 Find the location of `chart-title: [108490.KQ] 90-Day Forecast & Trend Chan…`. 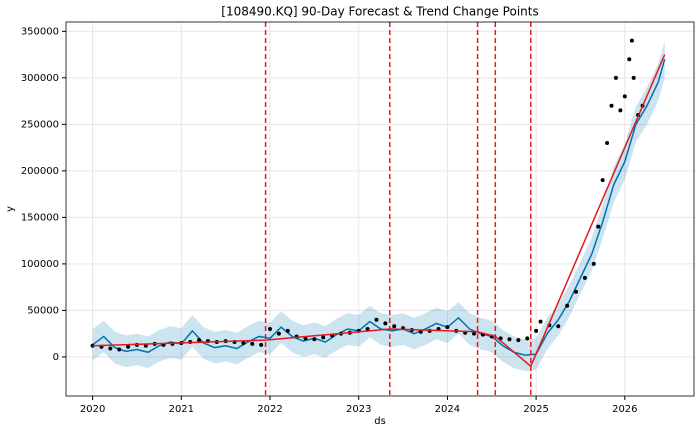

chart-title: [108490.KQ] 90-Day Forecast & Trend Chan… is located at coordinates (379, 12).